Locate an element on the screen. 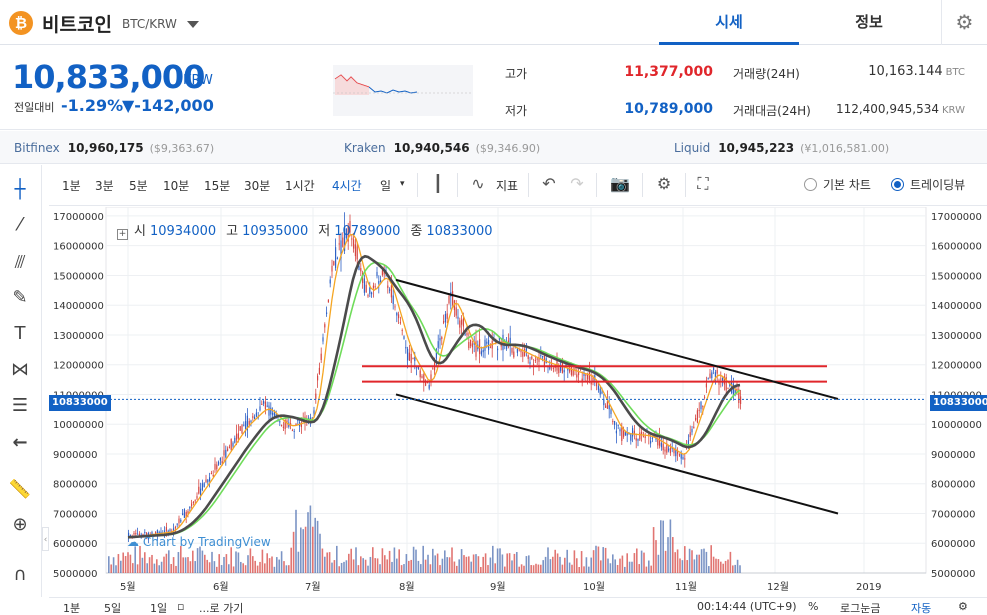  brush-icon: ✎ is located at coordinates (20, 297).